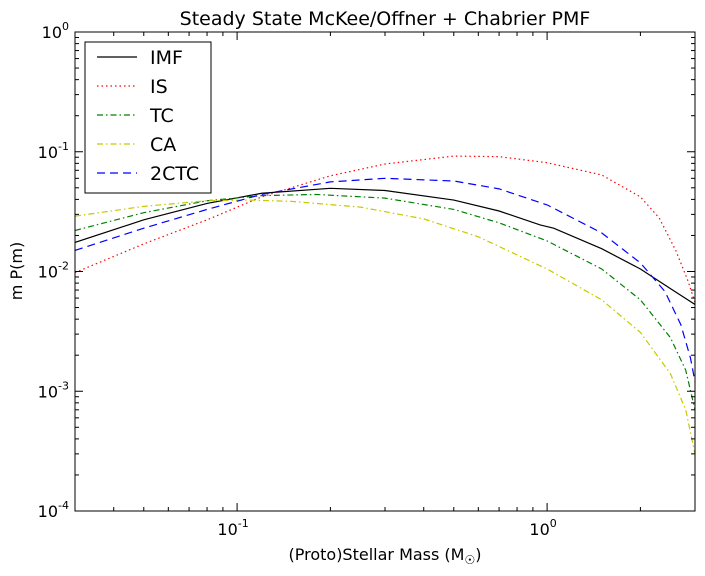  What do you see at coordinates (16, 271) in the screenshot?
I see `y-axis-label: m P(m)` at bounding box center [16, 271].